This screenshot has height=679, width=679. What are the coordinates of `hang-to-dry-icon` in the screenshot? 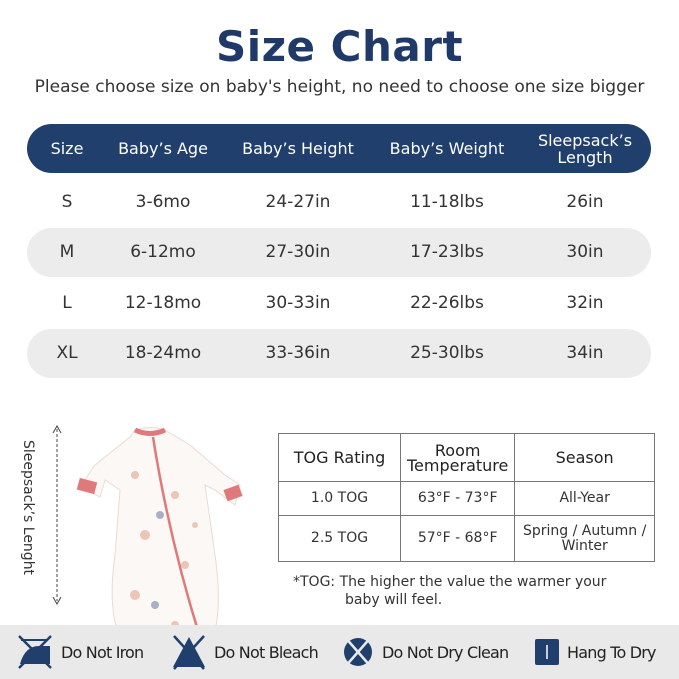 It's located at (547, 652).